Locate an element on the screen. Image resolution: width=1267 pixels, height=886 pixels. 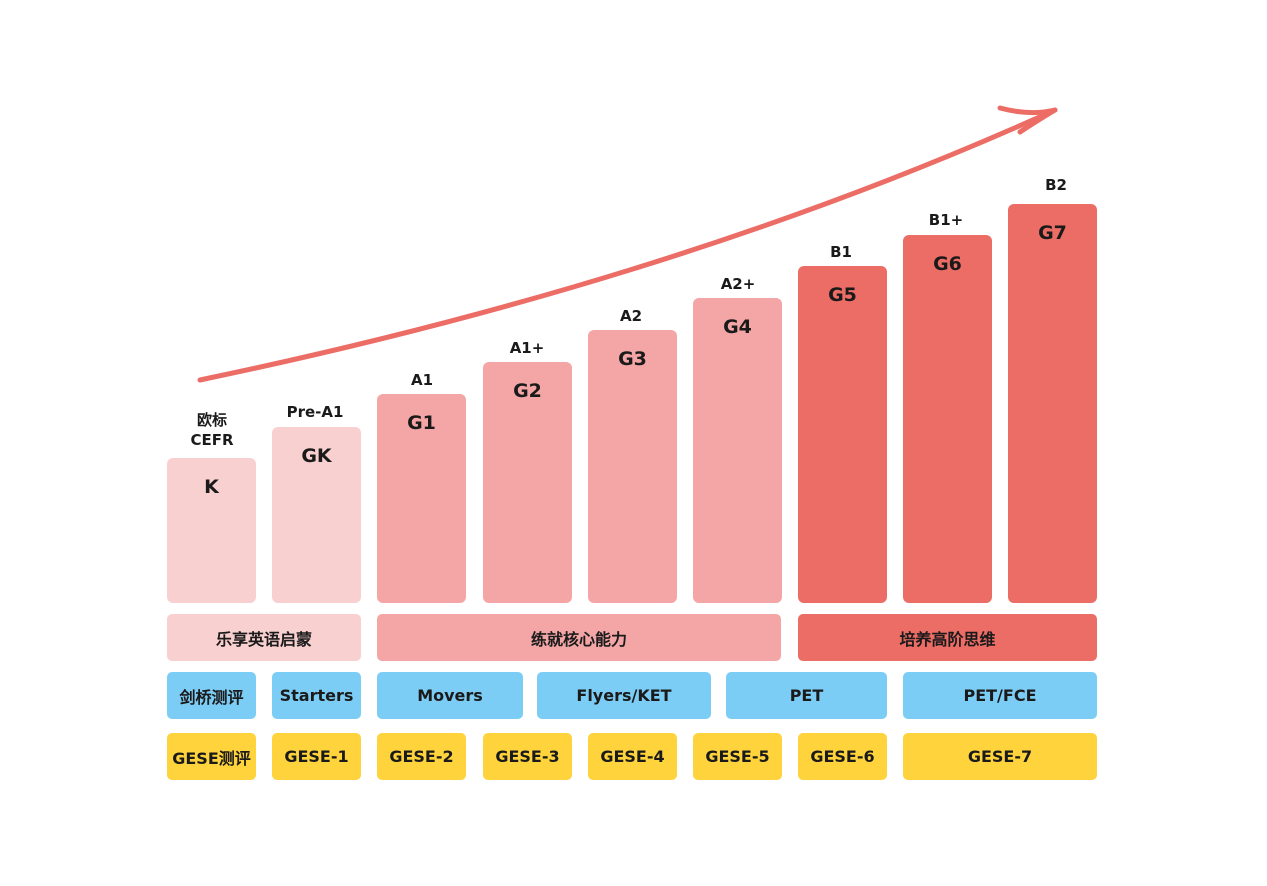
grade-label: K is located at coordinates (211, 487).